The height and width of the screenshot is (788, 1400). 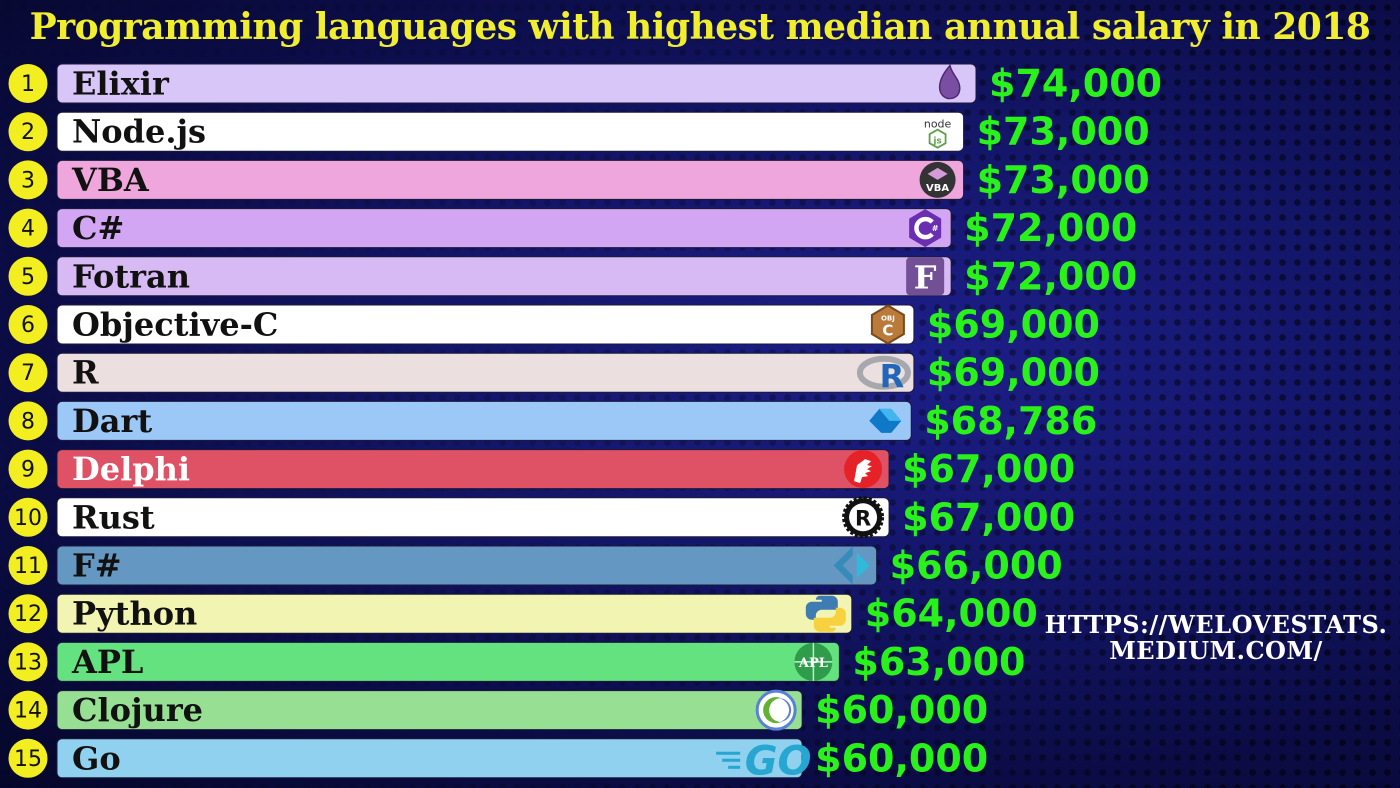 What do you see at coordinates (938, 662) in the screenshot?
I see `bar-value-label: $63,000` at bounding box center [938, 662].